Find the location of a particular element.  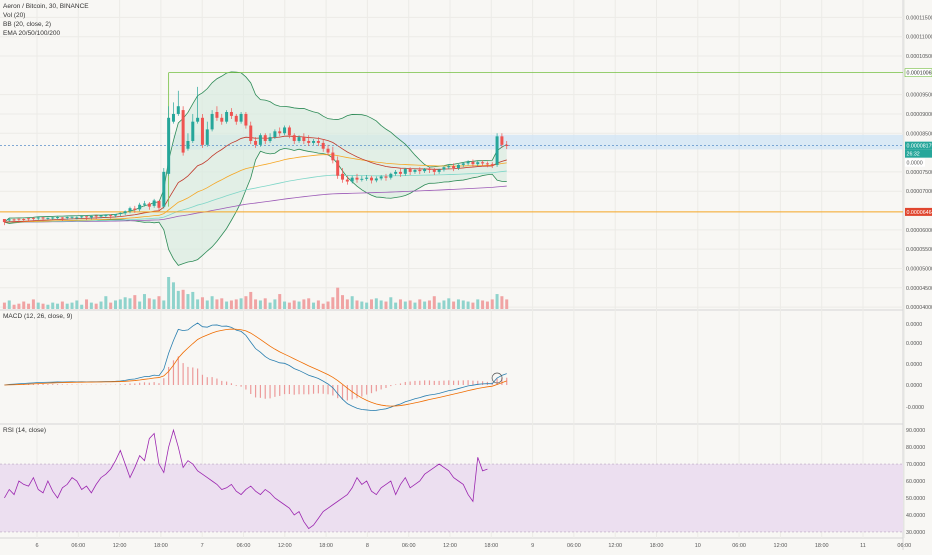

price-tick-label: 0.00004500 is located at coordinates (919, 289).